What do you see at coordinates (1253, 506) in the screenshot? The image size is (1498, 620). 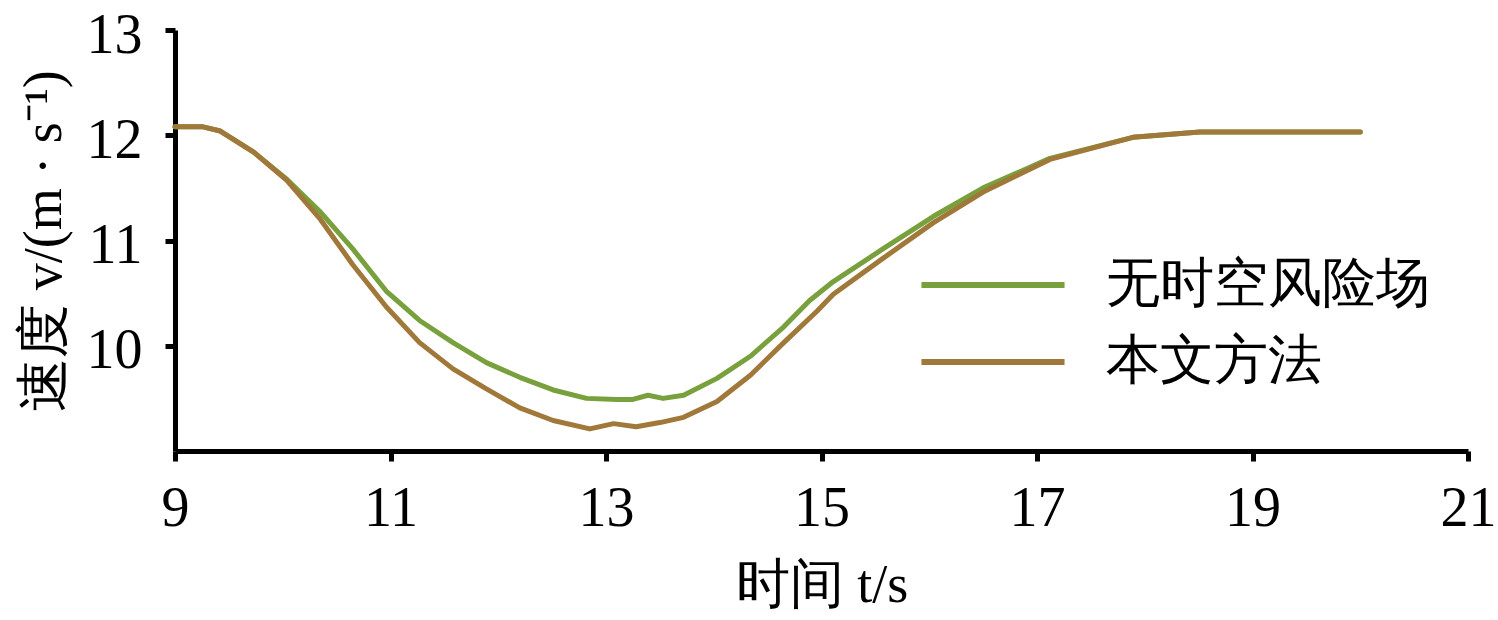 I see `x-tick-label: 19` at bounding box center [1253, 506].